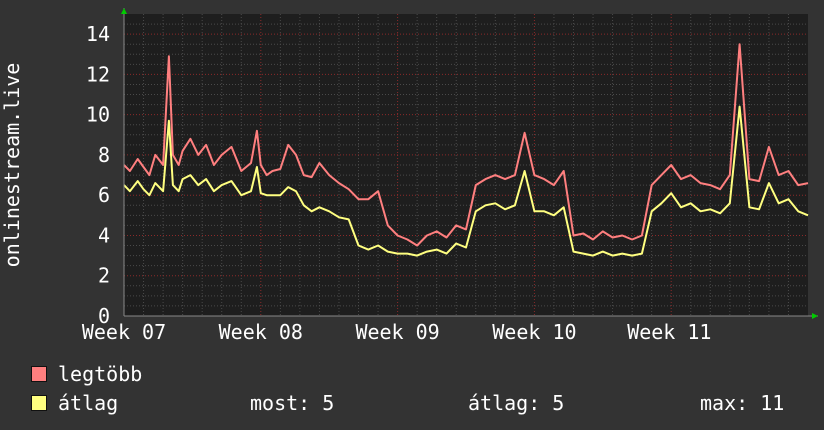 Image resolution: width=824 pixels, height=430 pixels. I want to click on y-axis-ticks: 0 2 4 6 8 10 12 14, so click(98, 175).